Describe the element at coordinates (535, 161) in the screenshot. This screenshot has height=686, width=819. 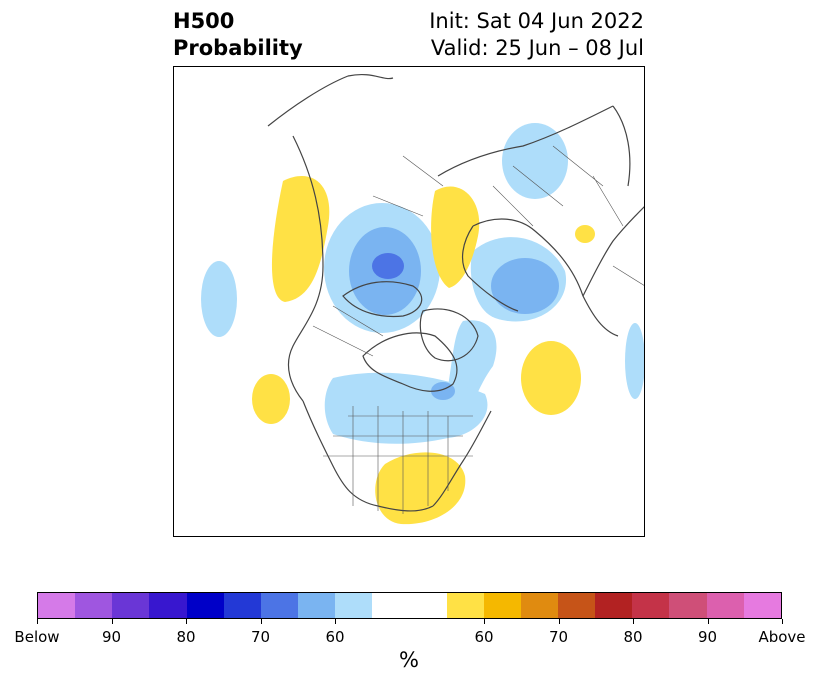
I see `blue-region-siberia` at that location.